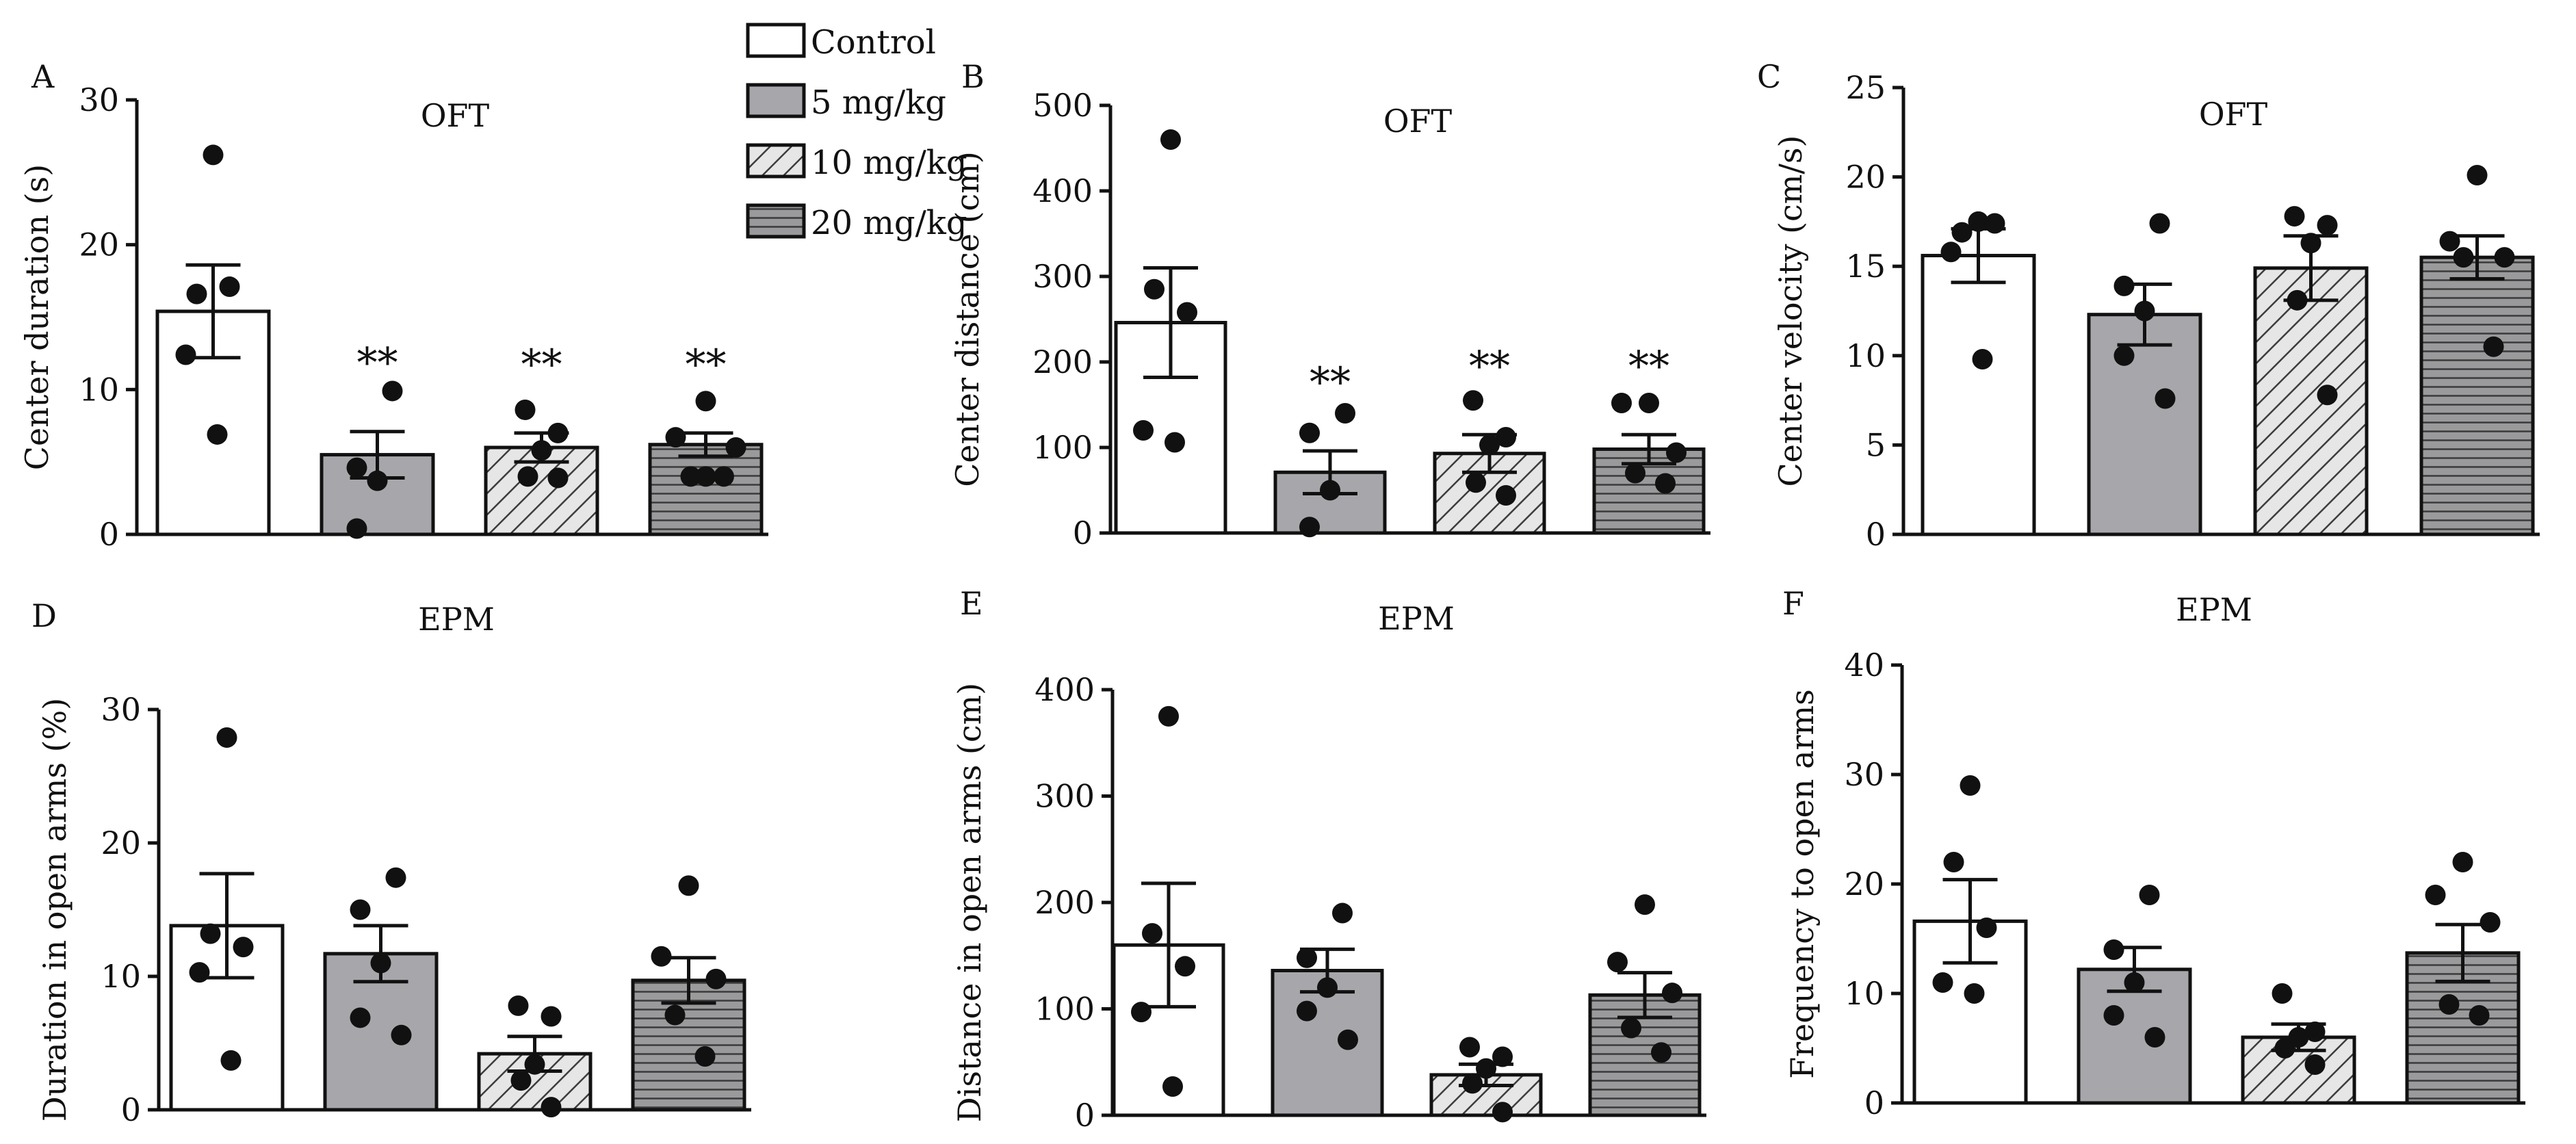 This screenshot has width=2576, height=1144. What do you see at coordinates (1802, 883) in the screenshot?
I see `y-axis-label: Frequency to open arms` at bounding box center [1802, 883].